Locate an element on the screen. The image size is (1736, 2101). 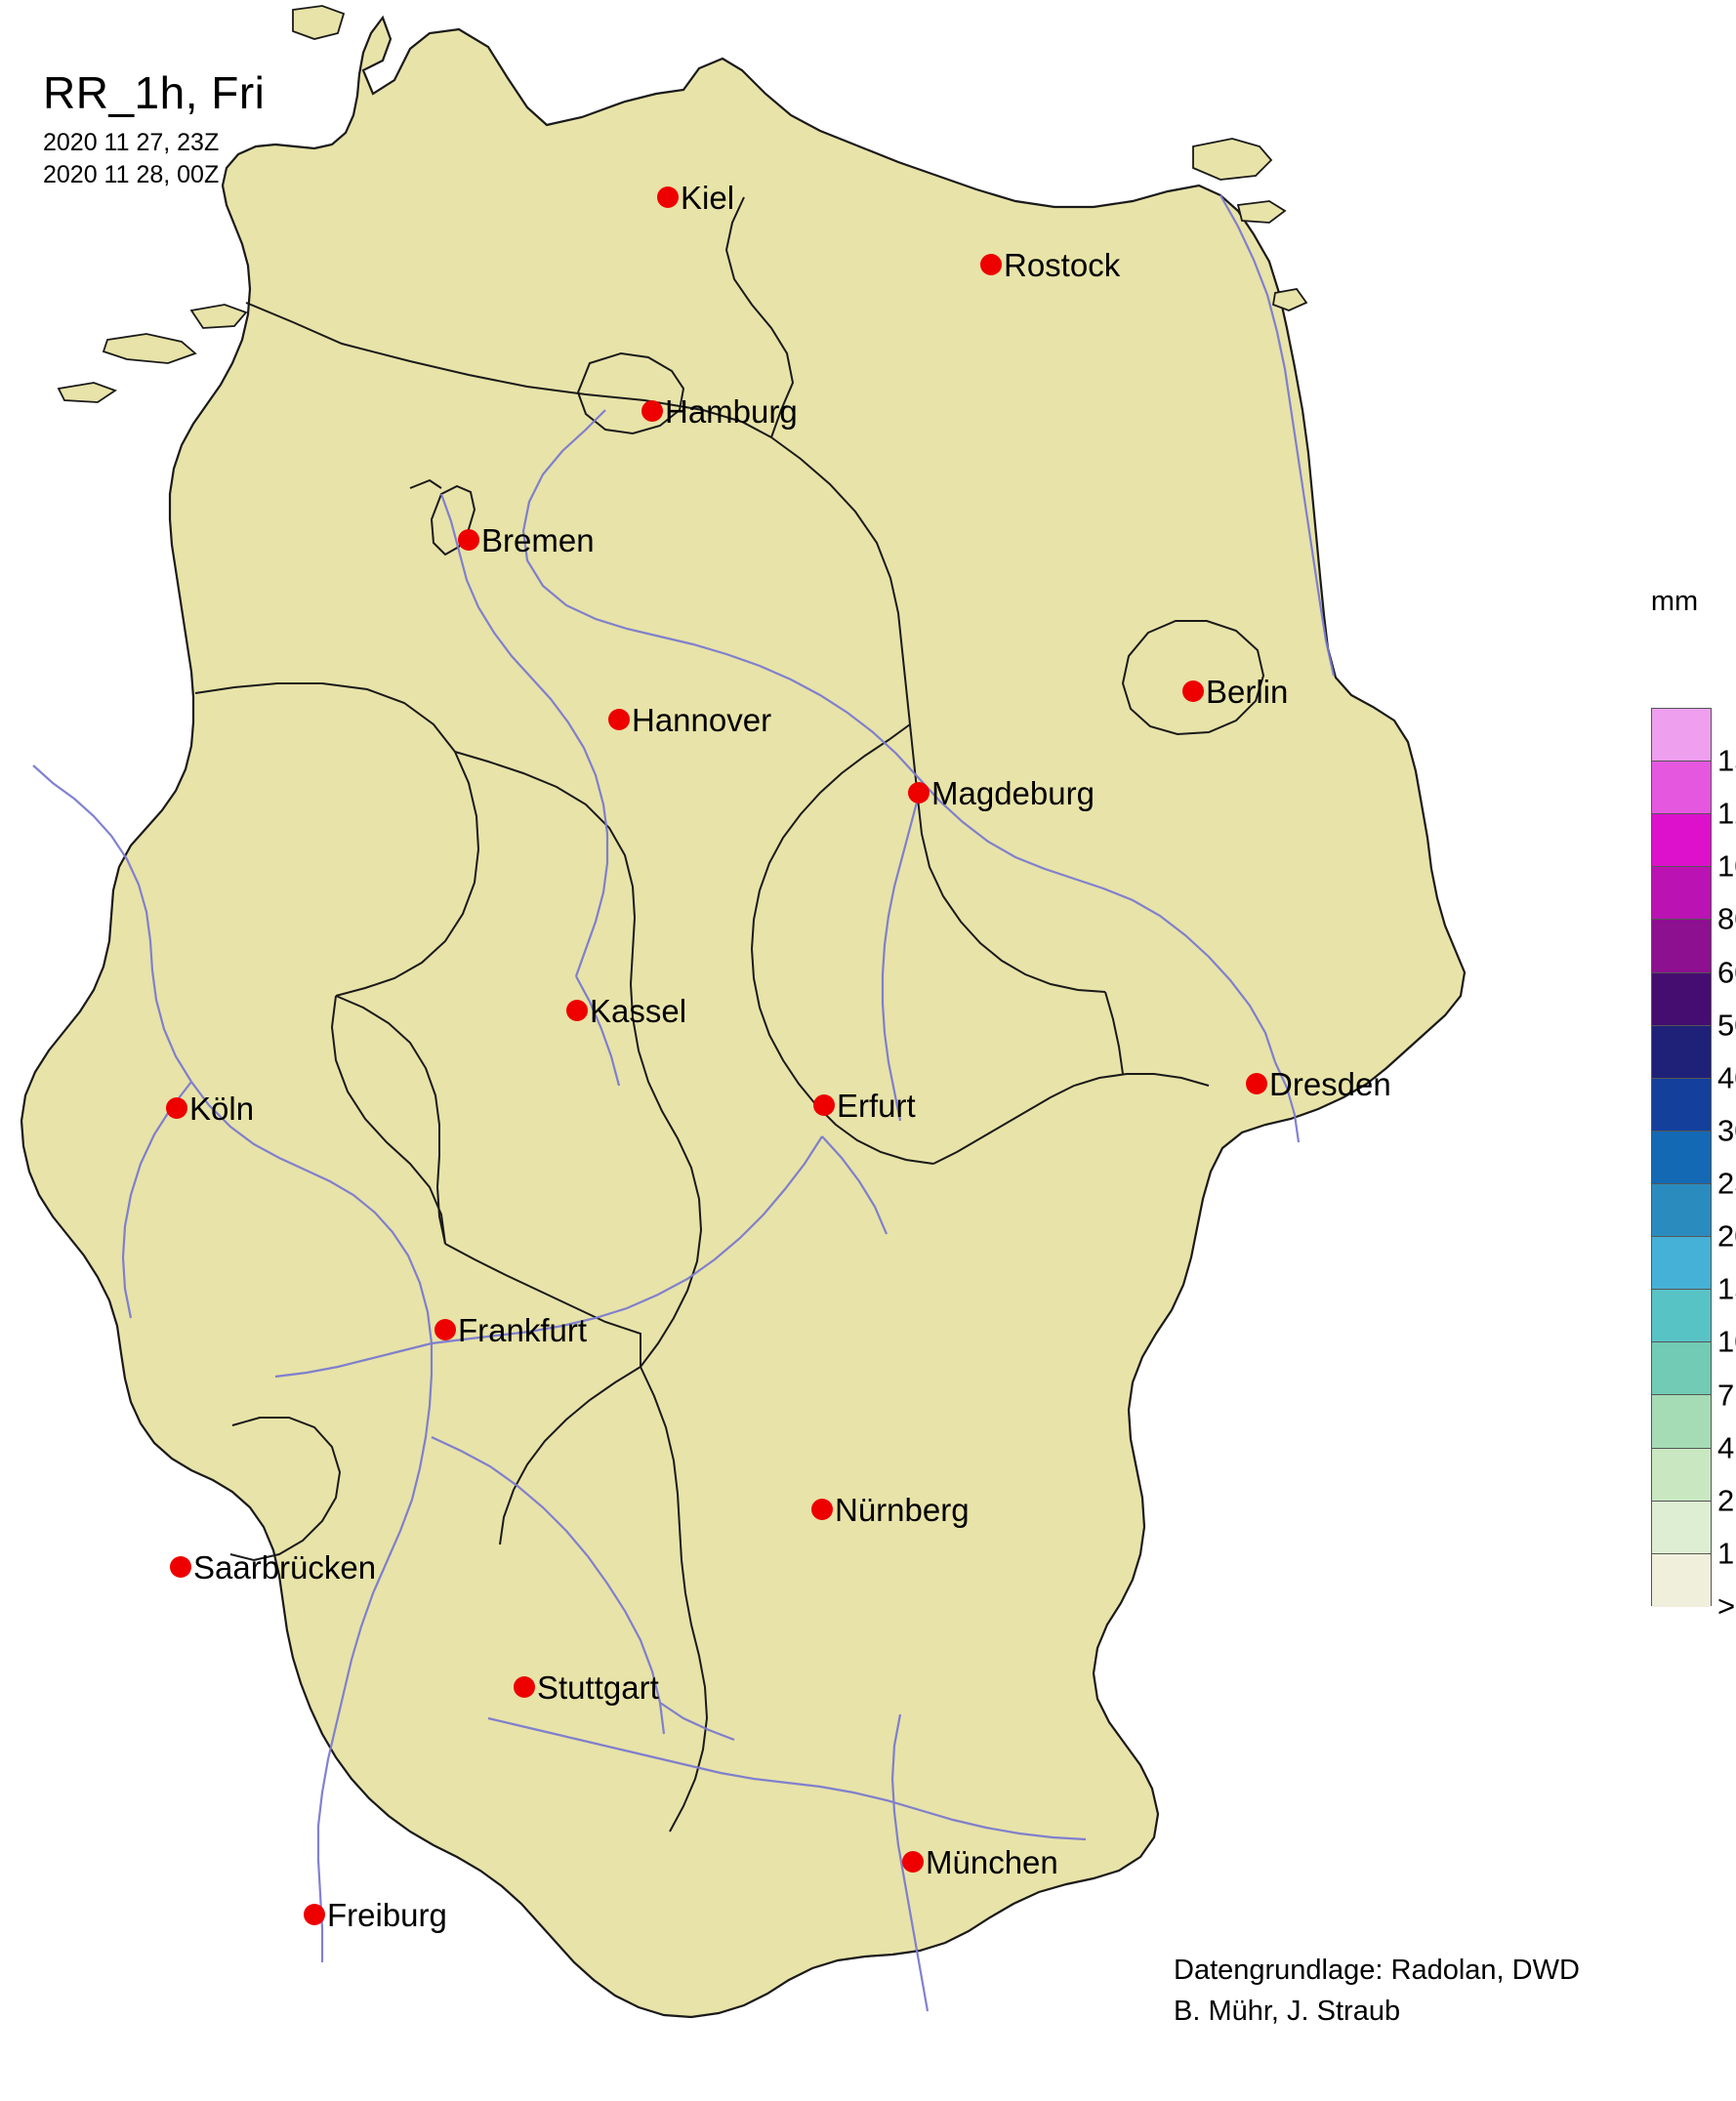
colorbar-tick: 30 is located at coordinates (1726, 1131).